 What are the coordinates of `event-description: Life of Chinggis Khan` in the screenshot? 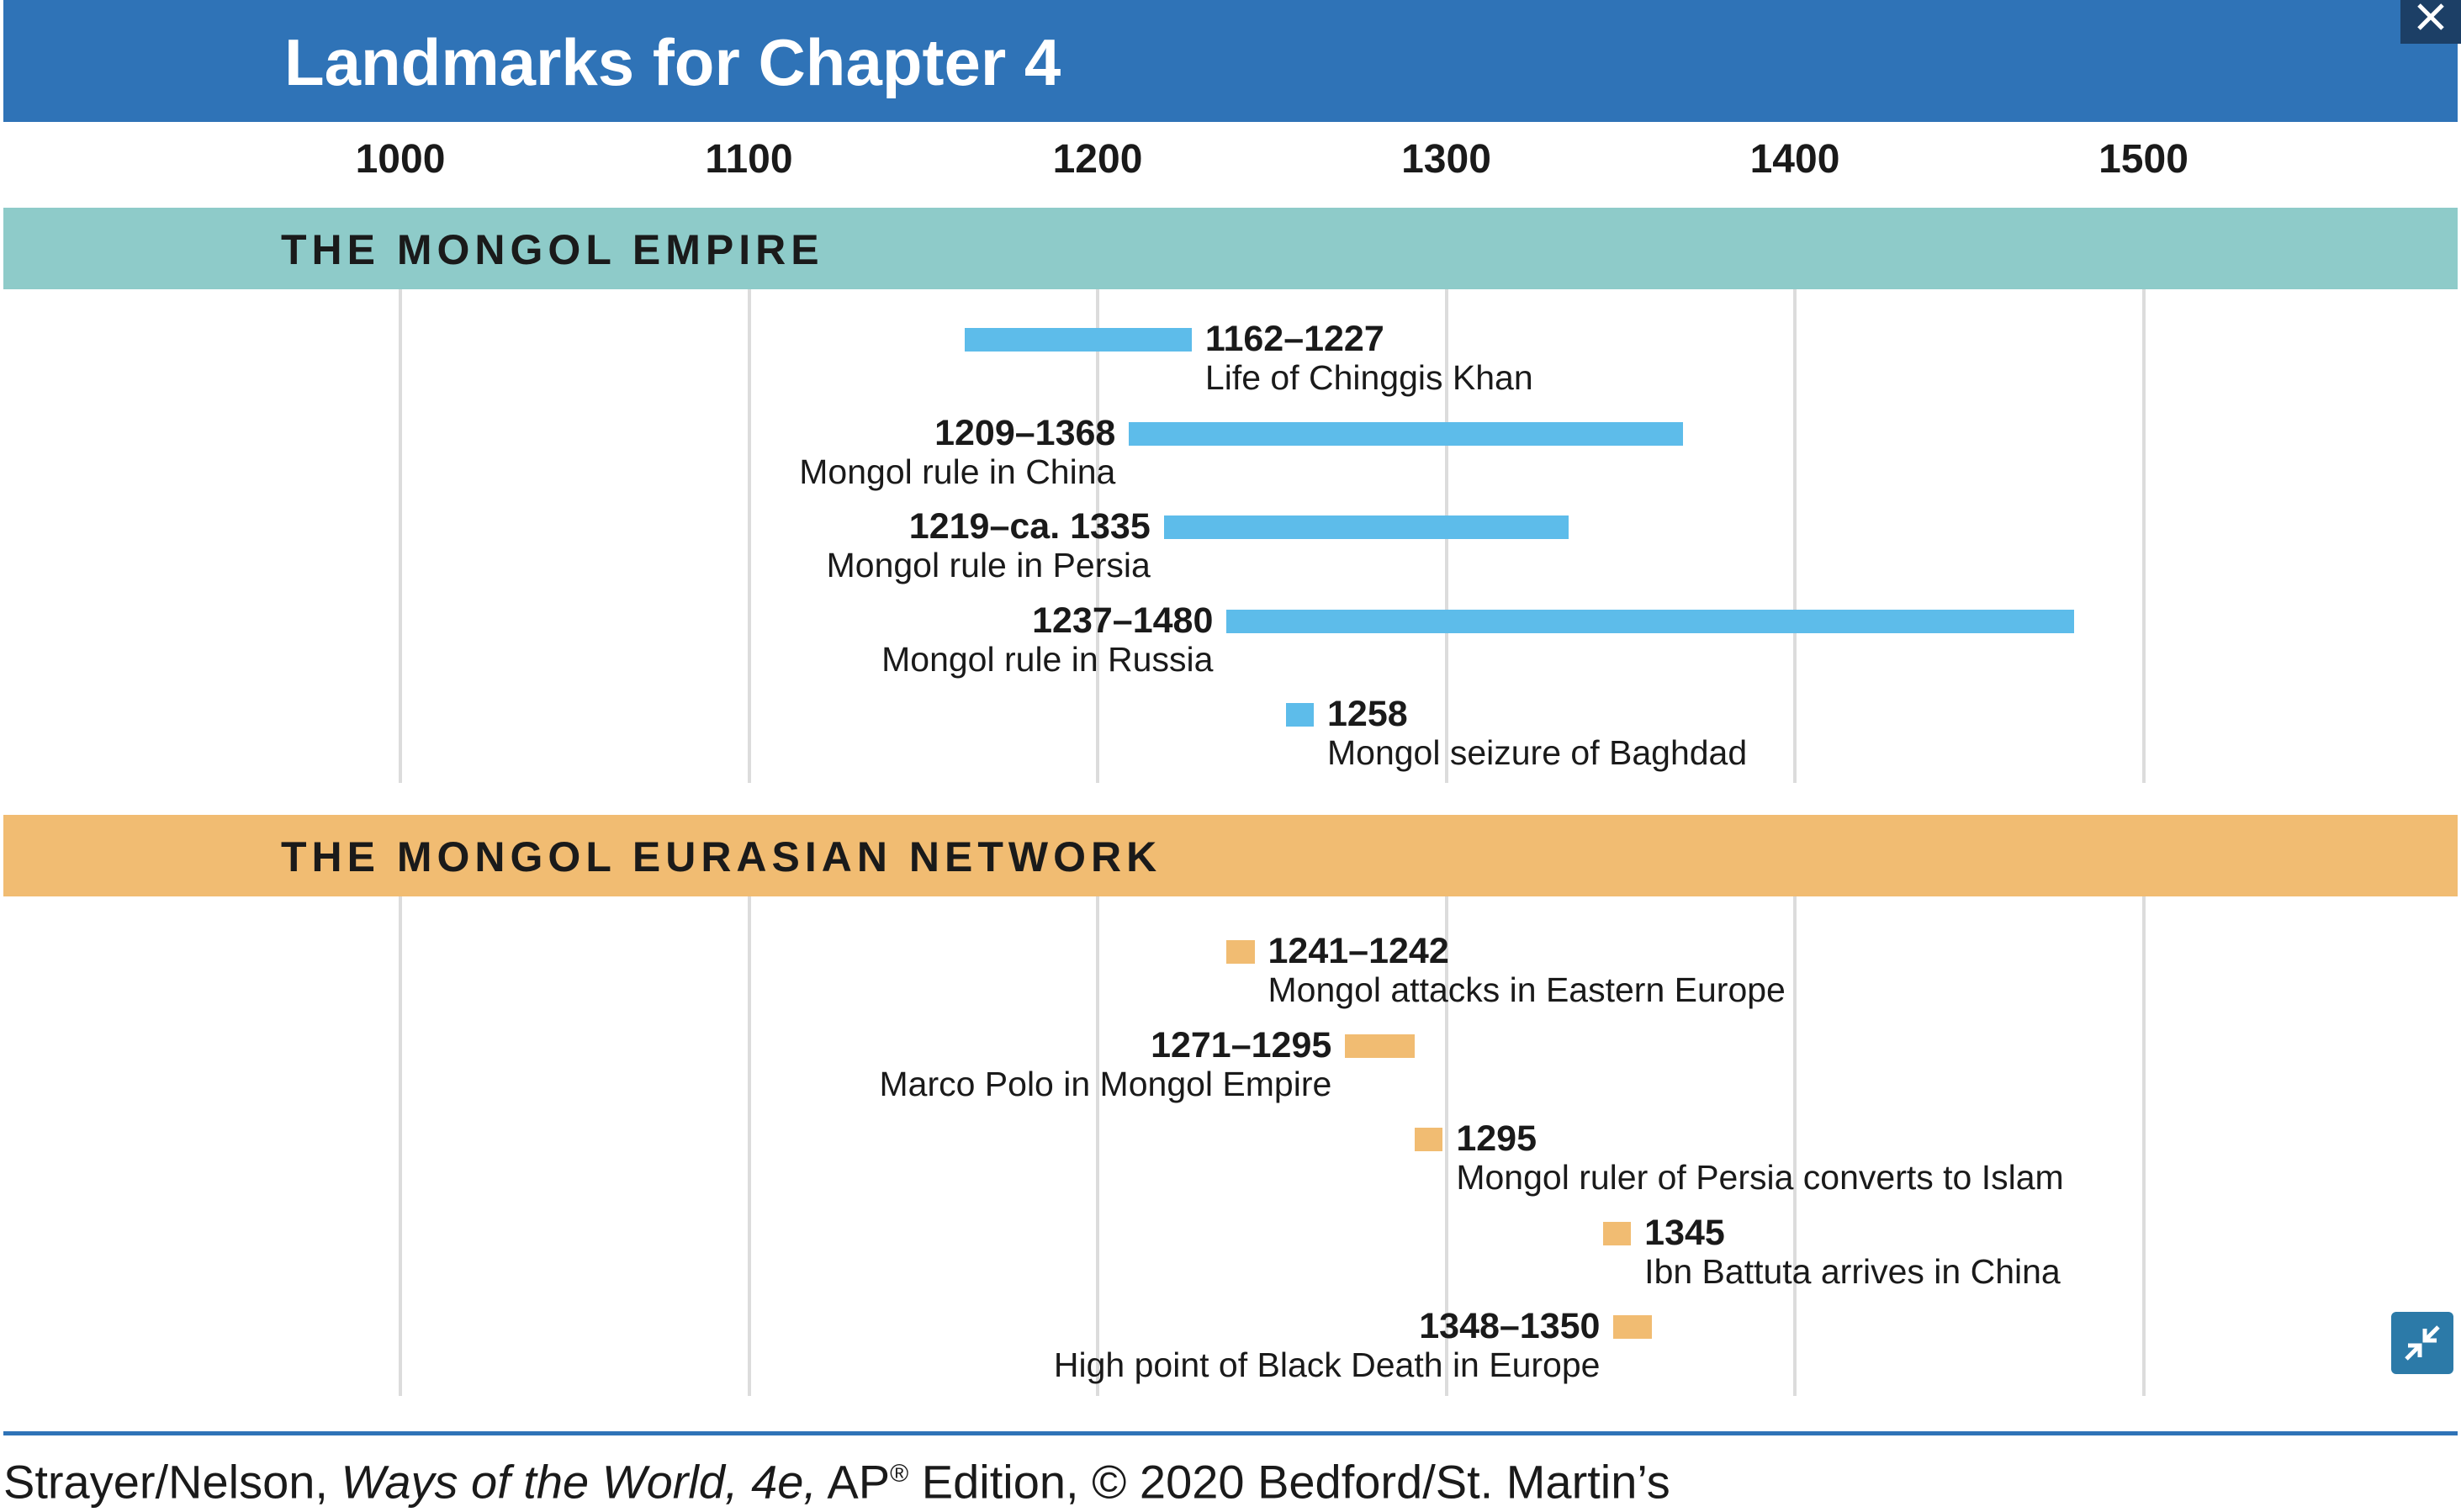 It's located at (1368, 377).